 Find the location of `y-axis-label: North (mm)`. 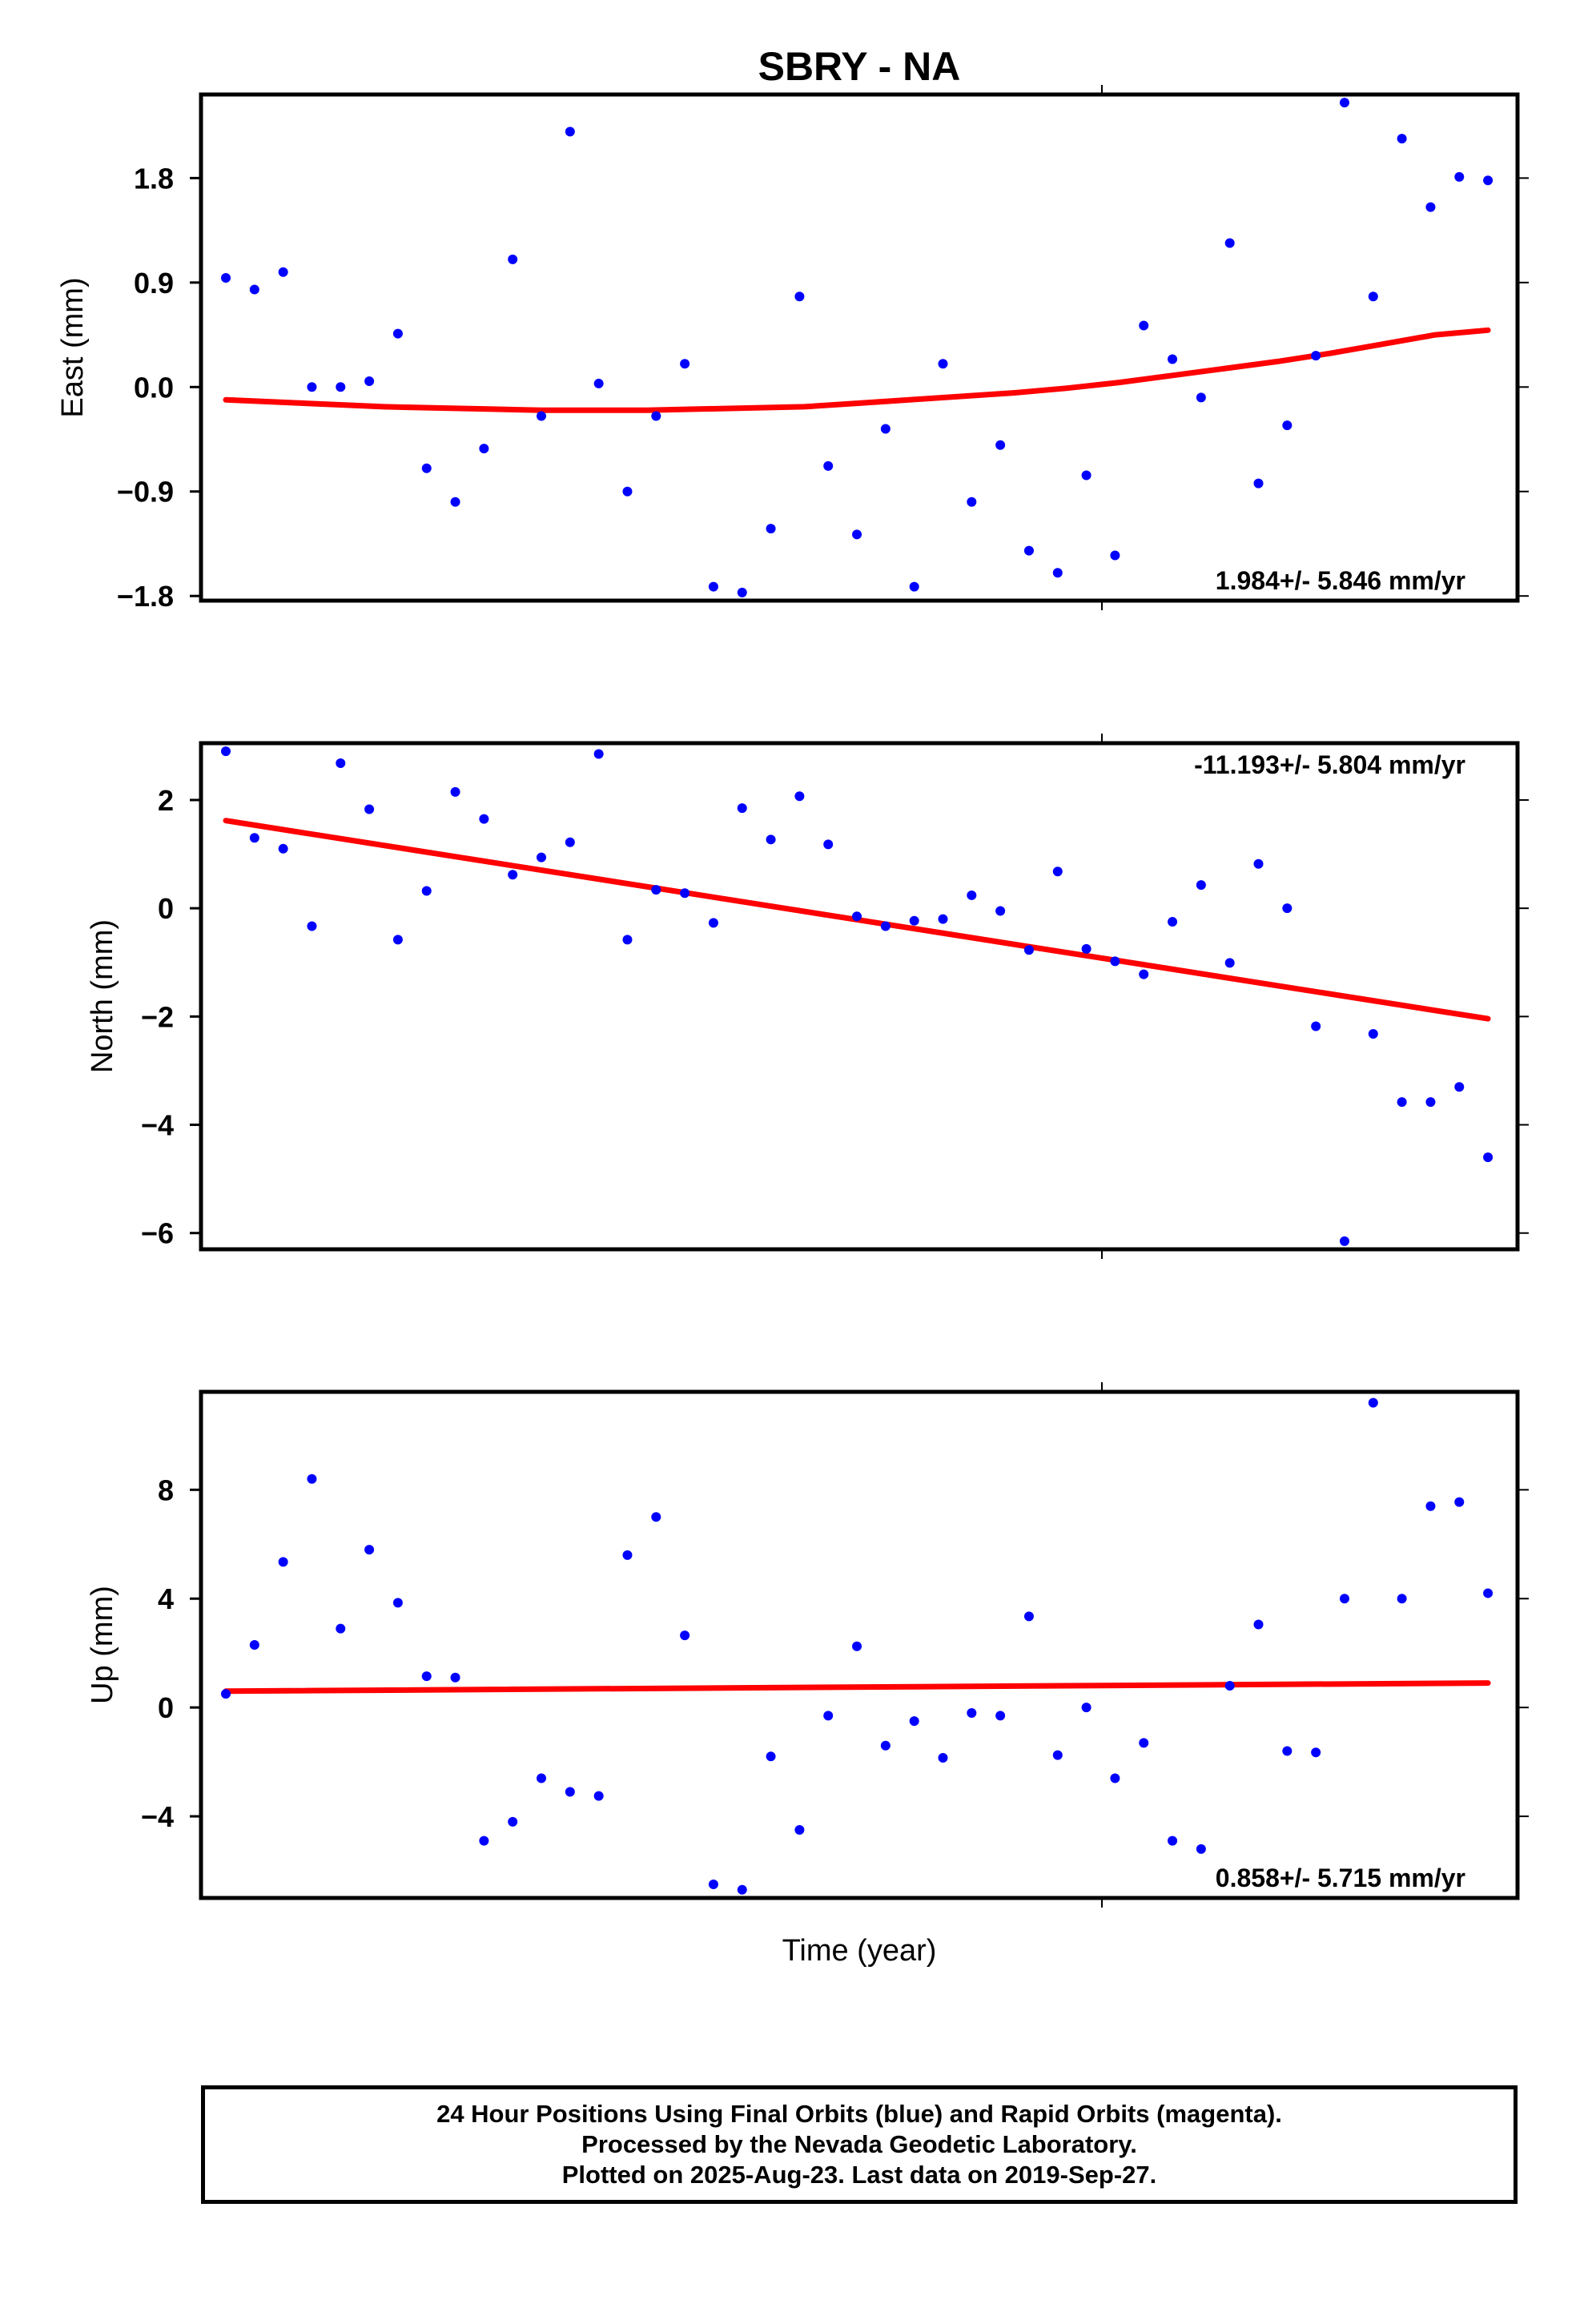

y-axis-label: North (mm) is located at coordinates (103, 996).